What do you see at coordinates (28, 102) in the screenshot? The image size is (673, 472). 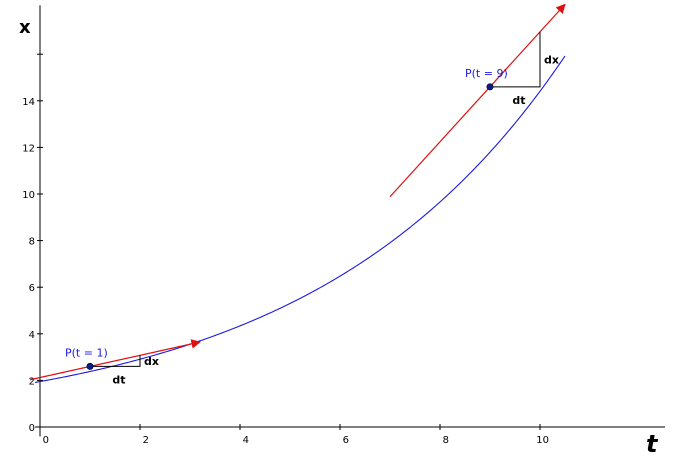 I see `x-tick-label: 14` at bounding box center [28, 102].